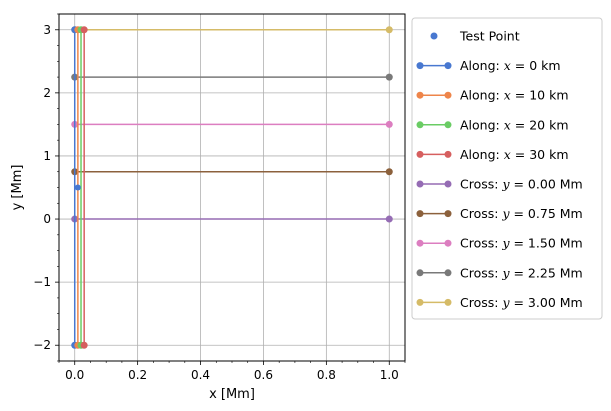 Image resolution: width=611 pixels, height=411 pixels. Describe the element at coordinates (232, 394) in the screenshot. I see `x-axis-label: x [Mm]` at that location.